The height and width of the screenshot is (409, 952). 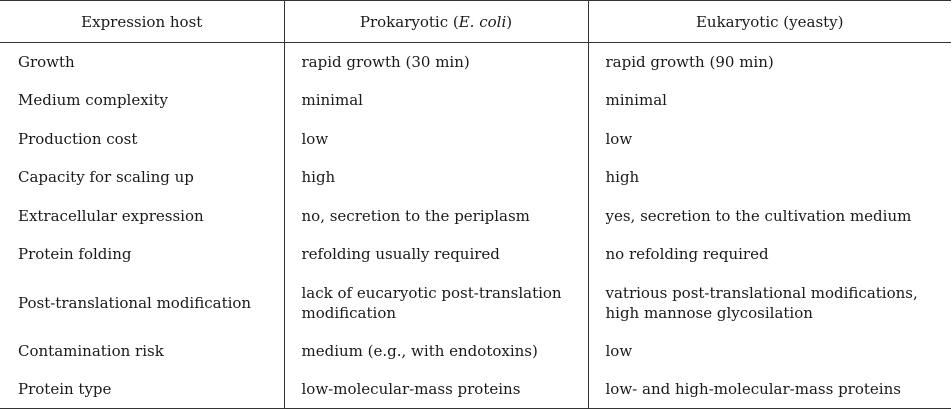 I want to click on row-eukaryotic-value: high, so click(x=769, y=177).